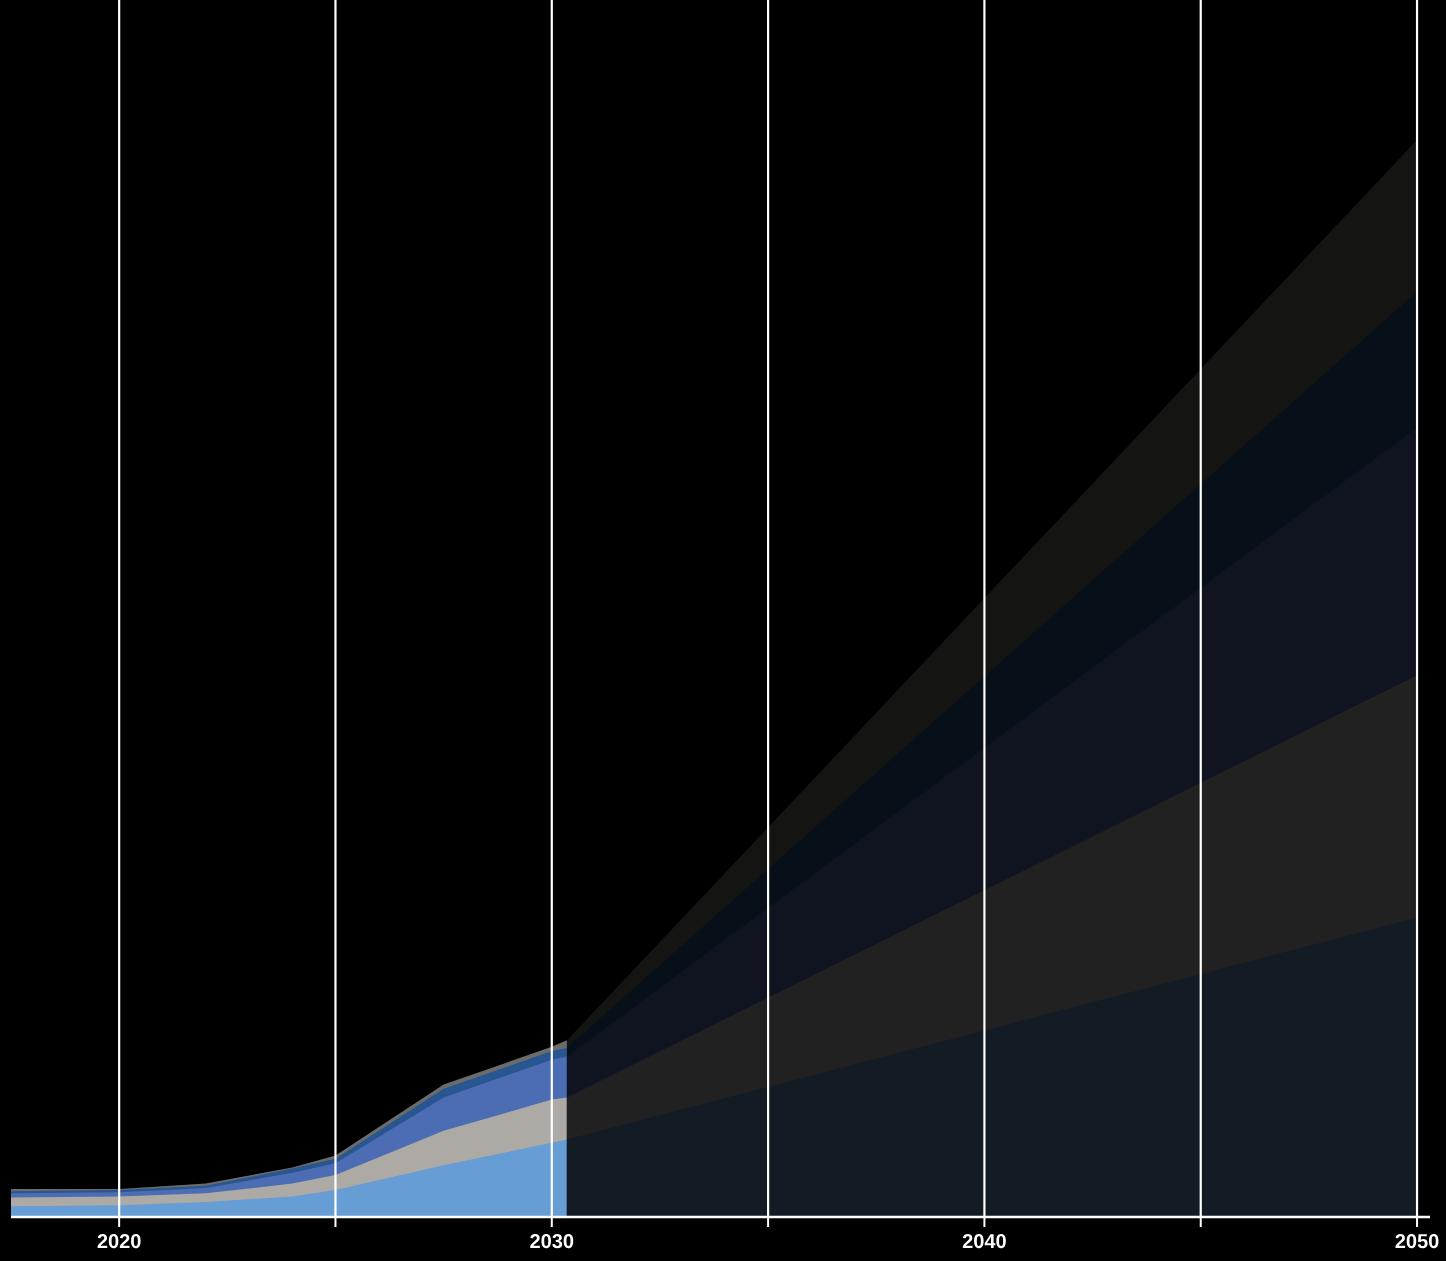 Image resolution: width=1446 pixels, height=1261 pixels. I want to click on x-tick-label: 2050, so click(1417, 1241).